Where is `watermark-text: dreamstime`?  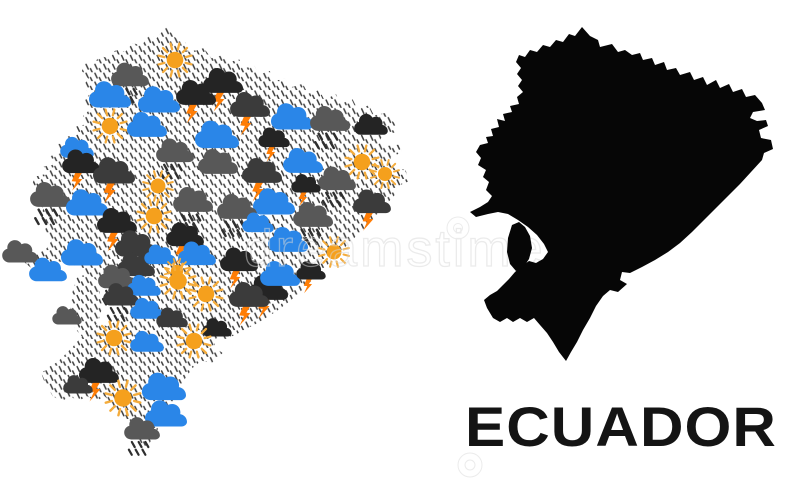 watermark-text: dreamstime is located at coordinates (395, 249).